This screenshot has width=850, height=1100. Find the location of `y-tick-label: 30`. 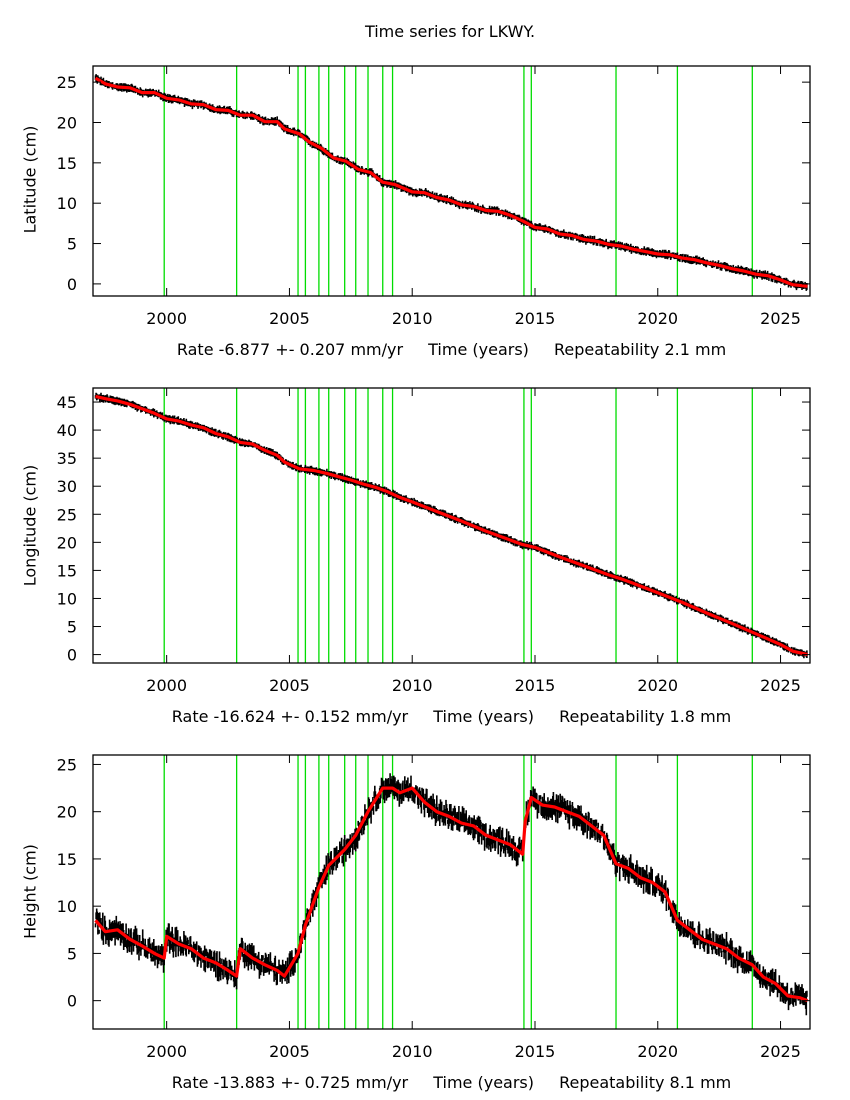

y-tick-label: 30 is located at coordinates (67, 486).